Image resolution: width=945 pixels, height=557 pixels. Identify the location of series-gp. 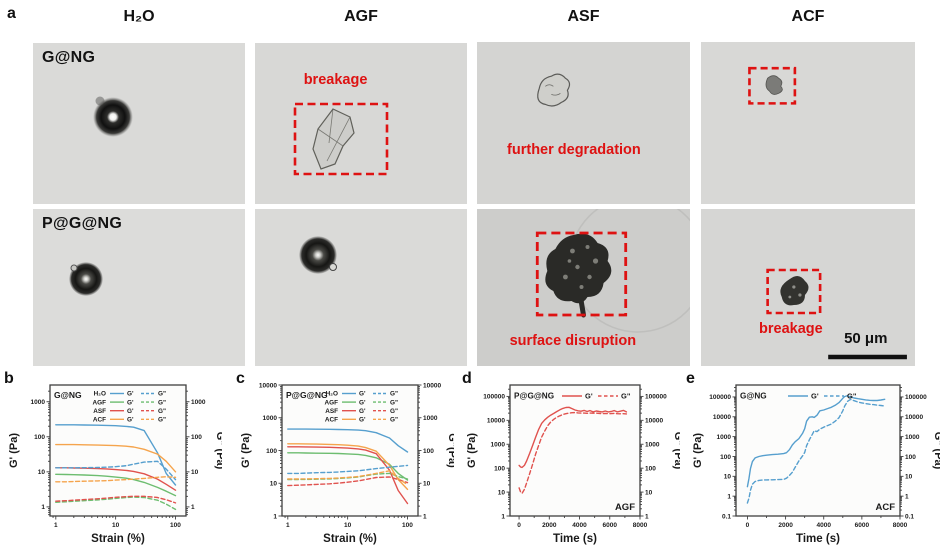
(816, 441).